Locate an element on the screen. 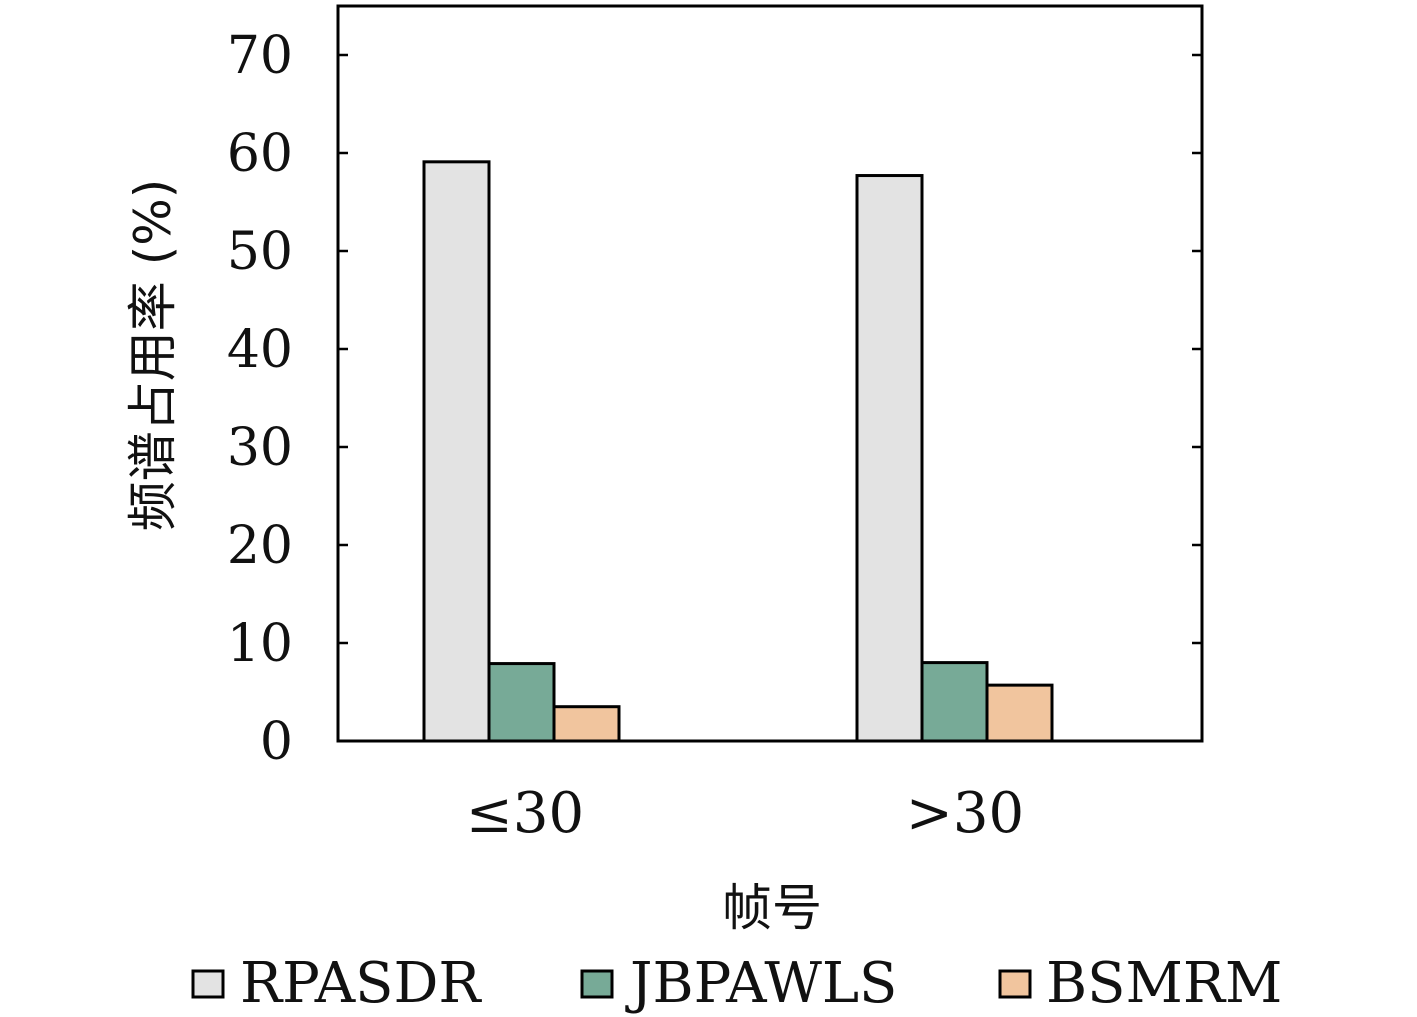  y-tick-label: 40 is located at coordinates (260, 350).